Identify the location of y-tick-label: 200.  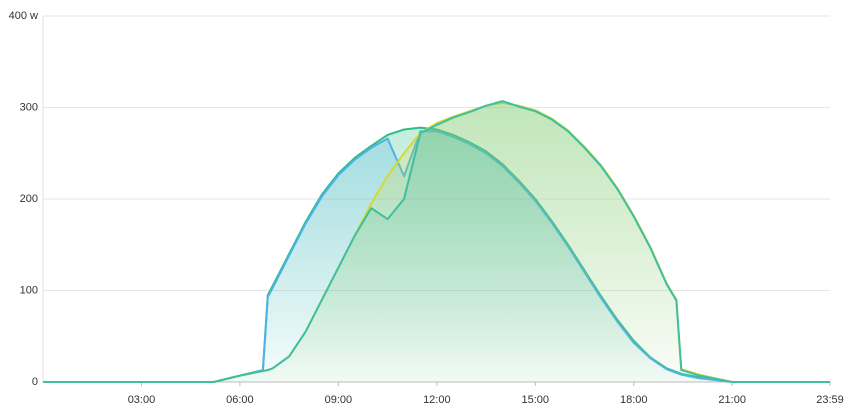
(29, 199).